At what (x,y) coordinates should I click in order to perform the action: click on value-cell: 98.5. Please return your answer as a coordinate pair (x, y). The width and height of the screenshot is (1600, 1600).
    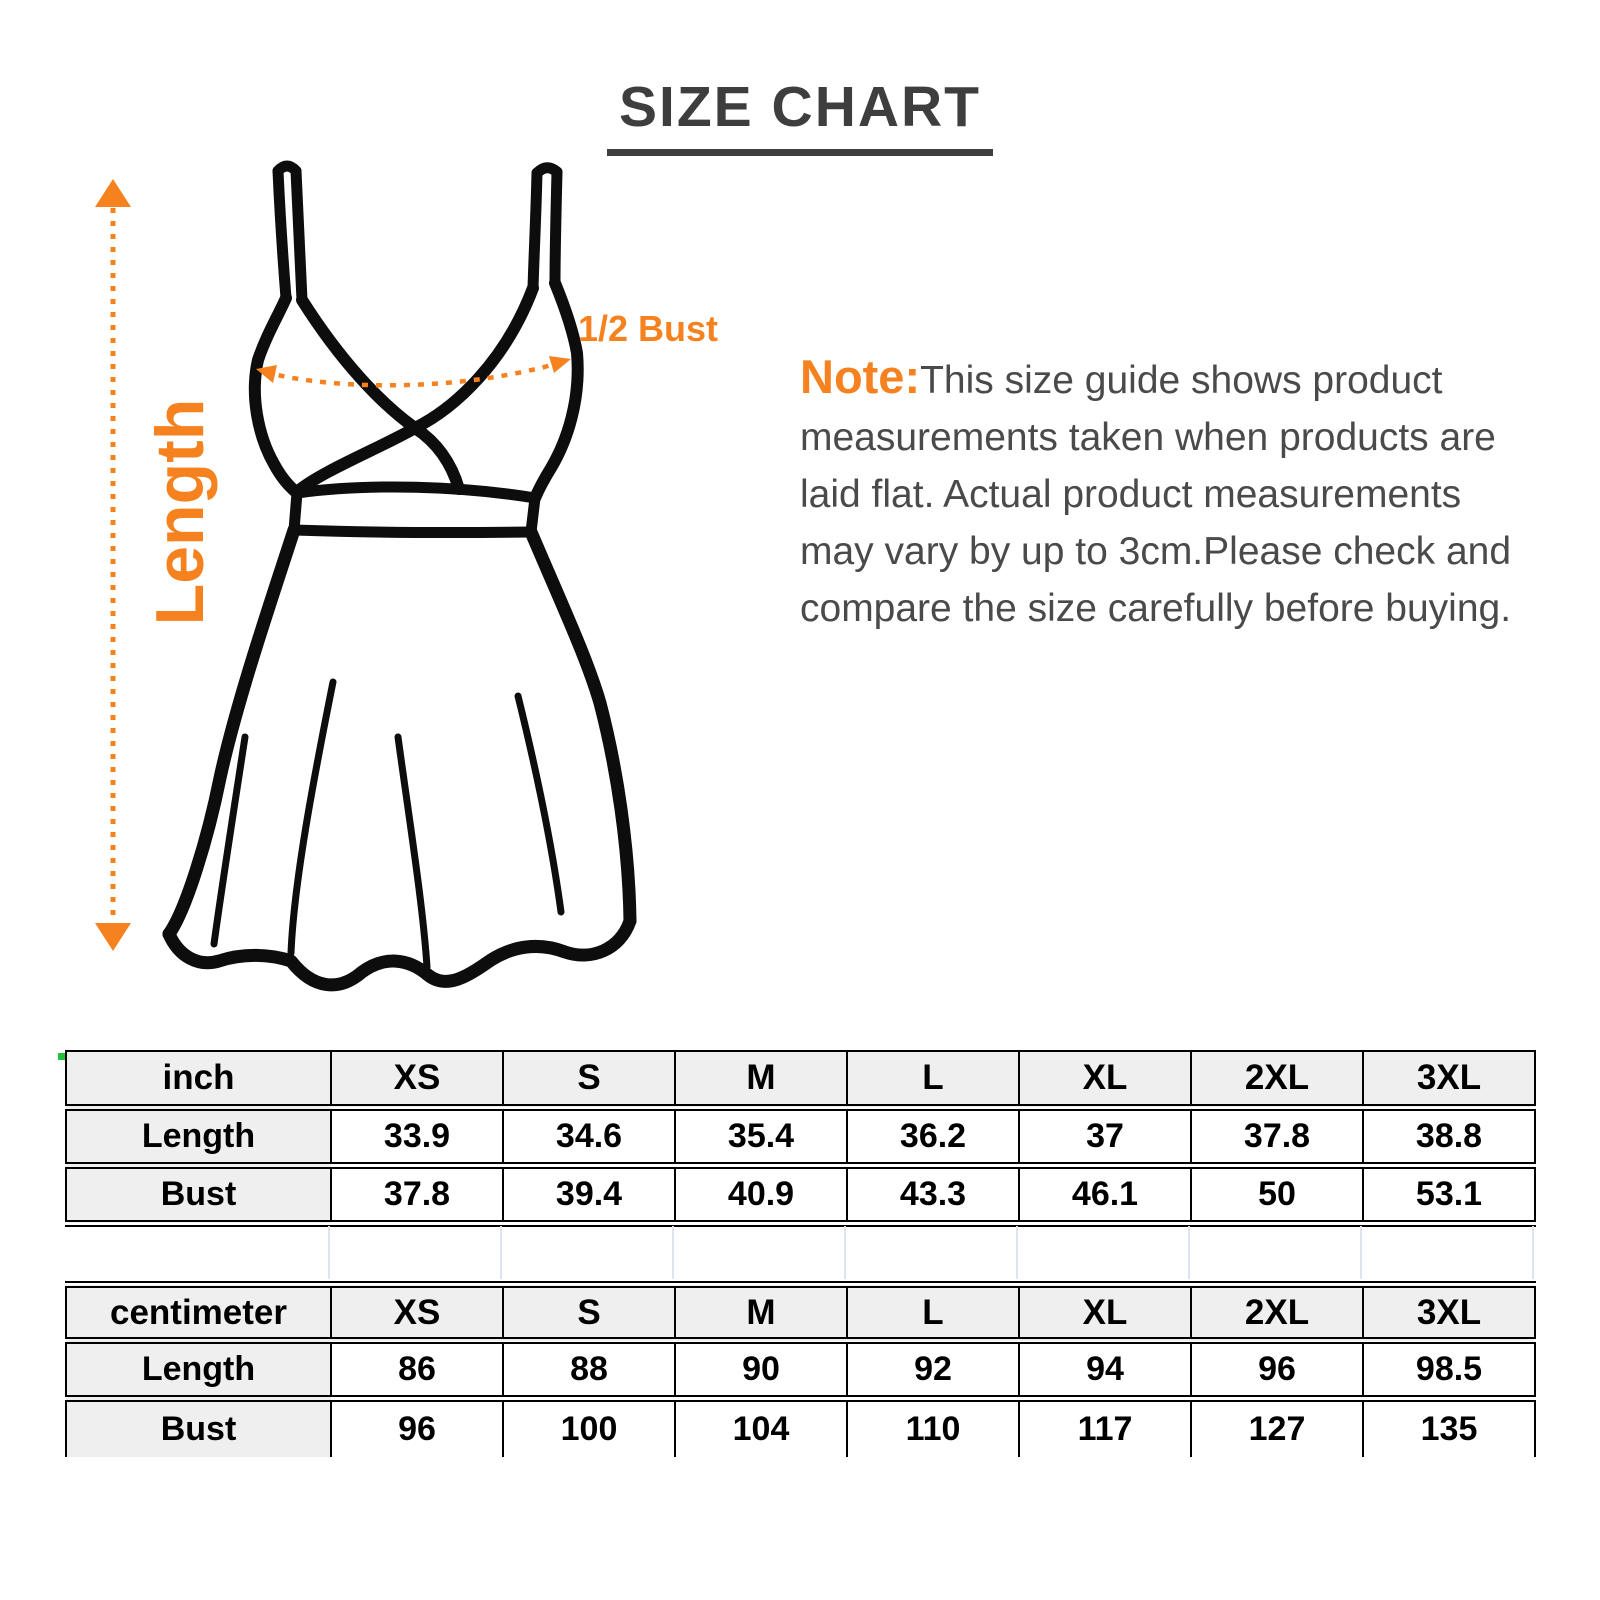
    Looking at the image, I should click on (1449, 1371).